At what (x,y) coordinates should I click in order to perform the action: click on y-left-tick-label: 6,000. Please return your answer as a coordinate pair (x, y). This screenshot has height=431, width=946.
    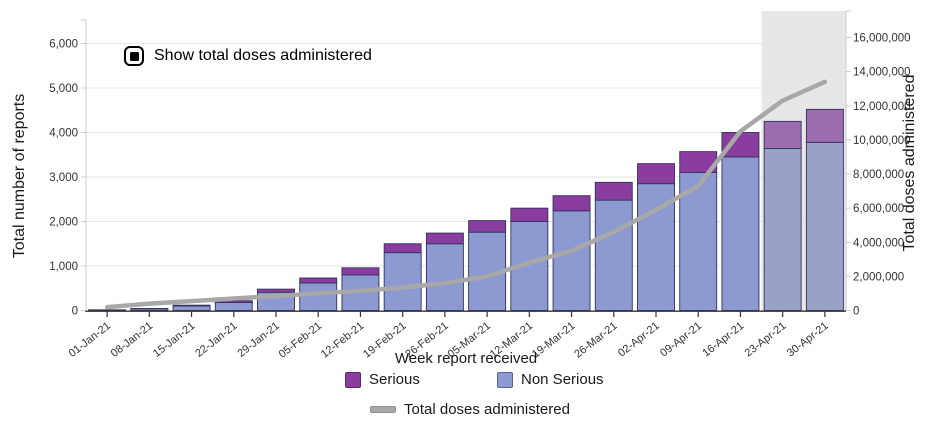
    Looking at the image, I should click on (63, 45).